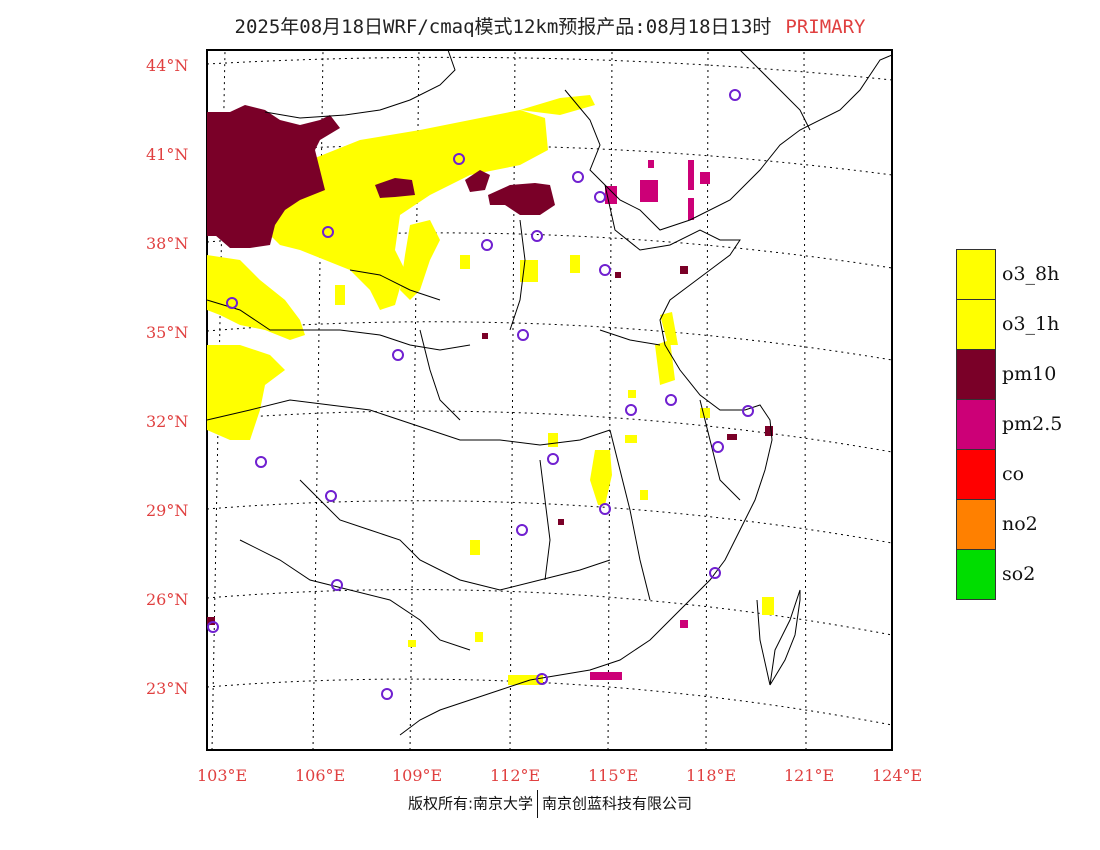  I want to click on legend-label: pm10, so click(1029, 374).